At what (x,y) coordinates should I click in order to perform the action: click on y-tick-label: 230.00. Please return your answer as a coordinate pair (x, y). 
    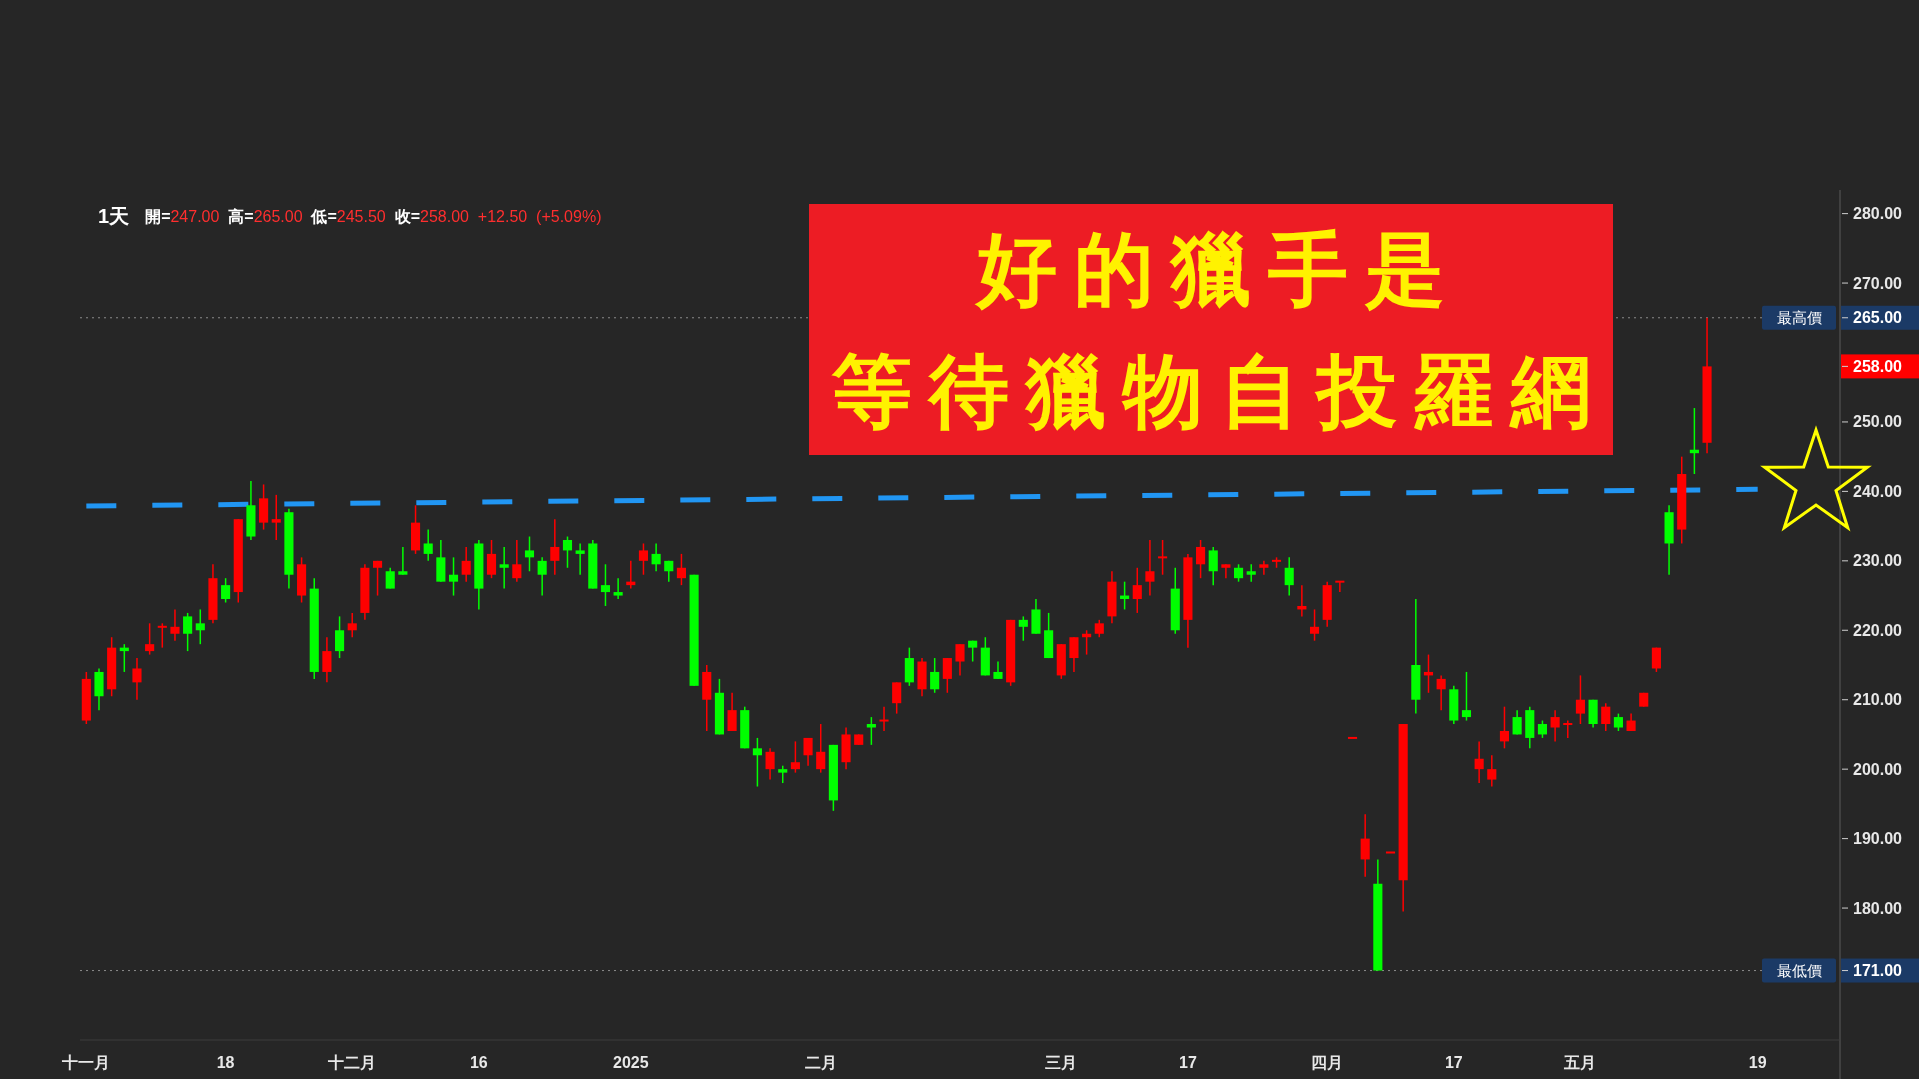
    Looking at the image, I should click on (1877, 561).